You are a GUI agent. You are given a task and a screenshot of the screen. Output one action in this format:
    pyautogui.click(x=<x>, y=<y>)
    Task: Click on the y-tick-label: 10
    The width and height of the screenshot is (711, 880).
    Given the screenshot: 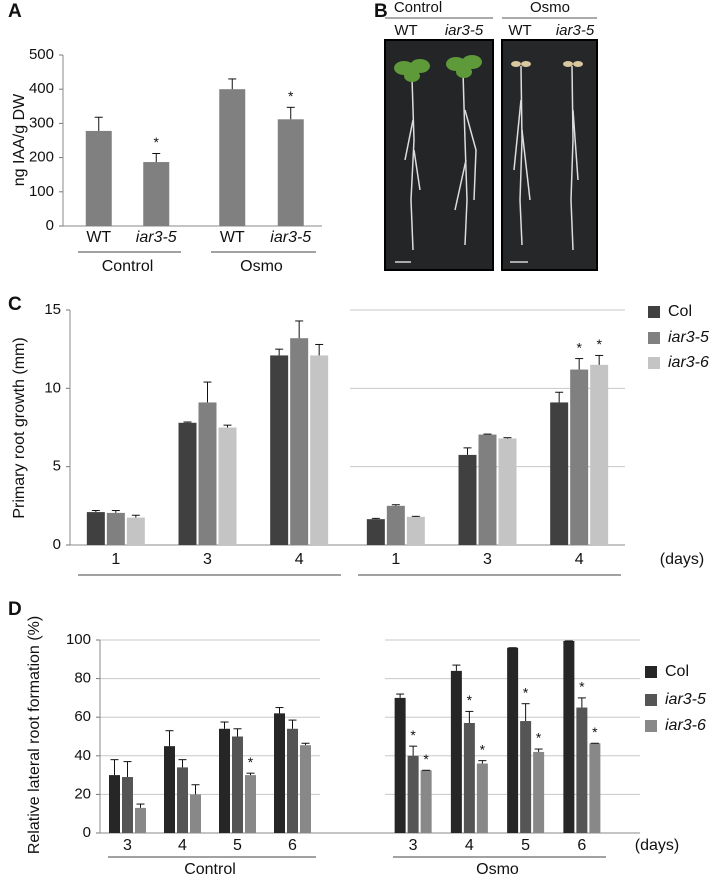 What is the action you would take?
    pyautogui.click(x=52, y=387)
    